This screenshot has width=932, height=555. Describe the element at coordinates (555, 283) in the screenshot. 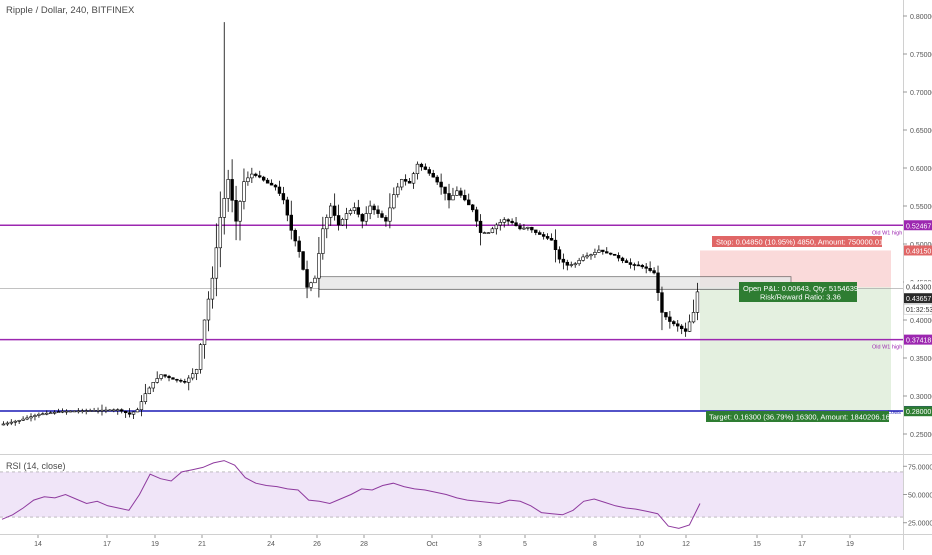

I see `consolidation-zone` at that location.